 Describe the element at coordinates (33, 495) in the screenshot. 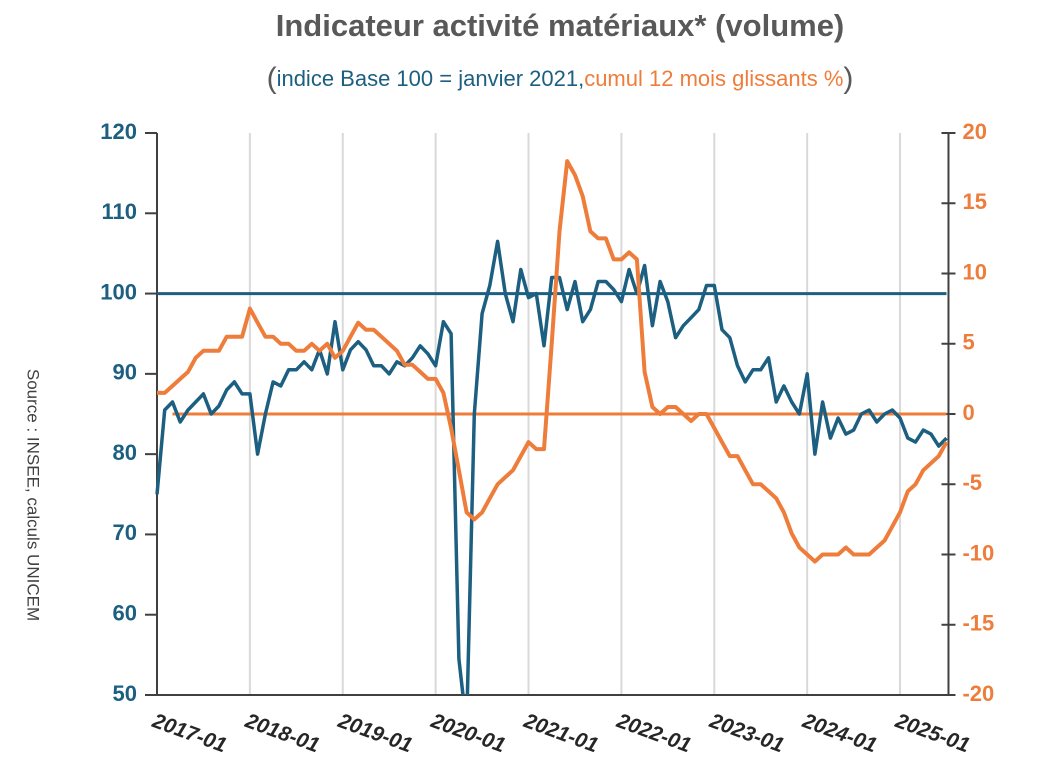

I see `source-note: Source : INSEE, calculs UNICEM` at that location.